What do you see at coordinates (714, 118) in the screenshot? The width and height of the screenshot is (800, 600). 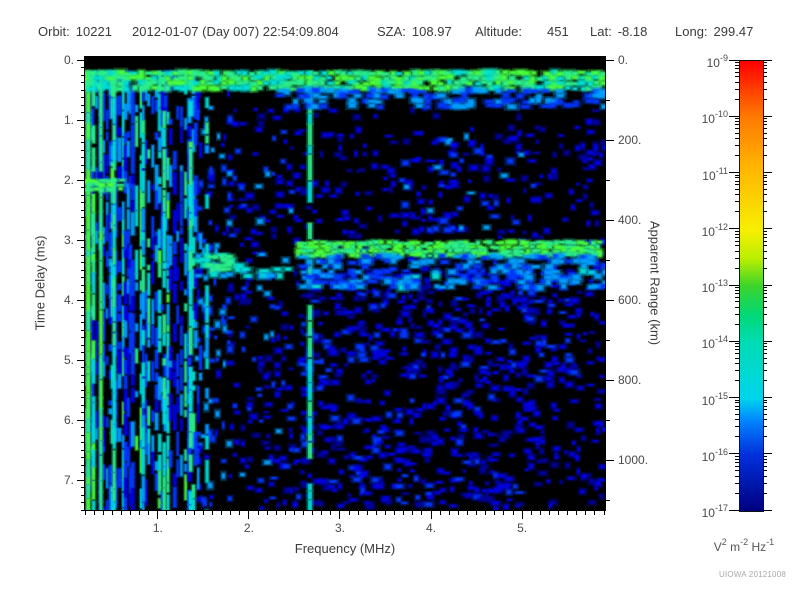 I see `colorbar-tick-label: 10-10` at bounding box center [714, 118].